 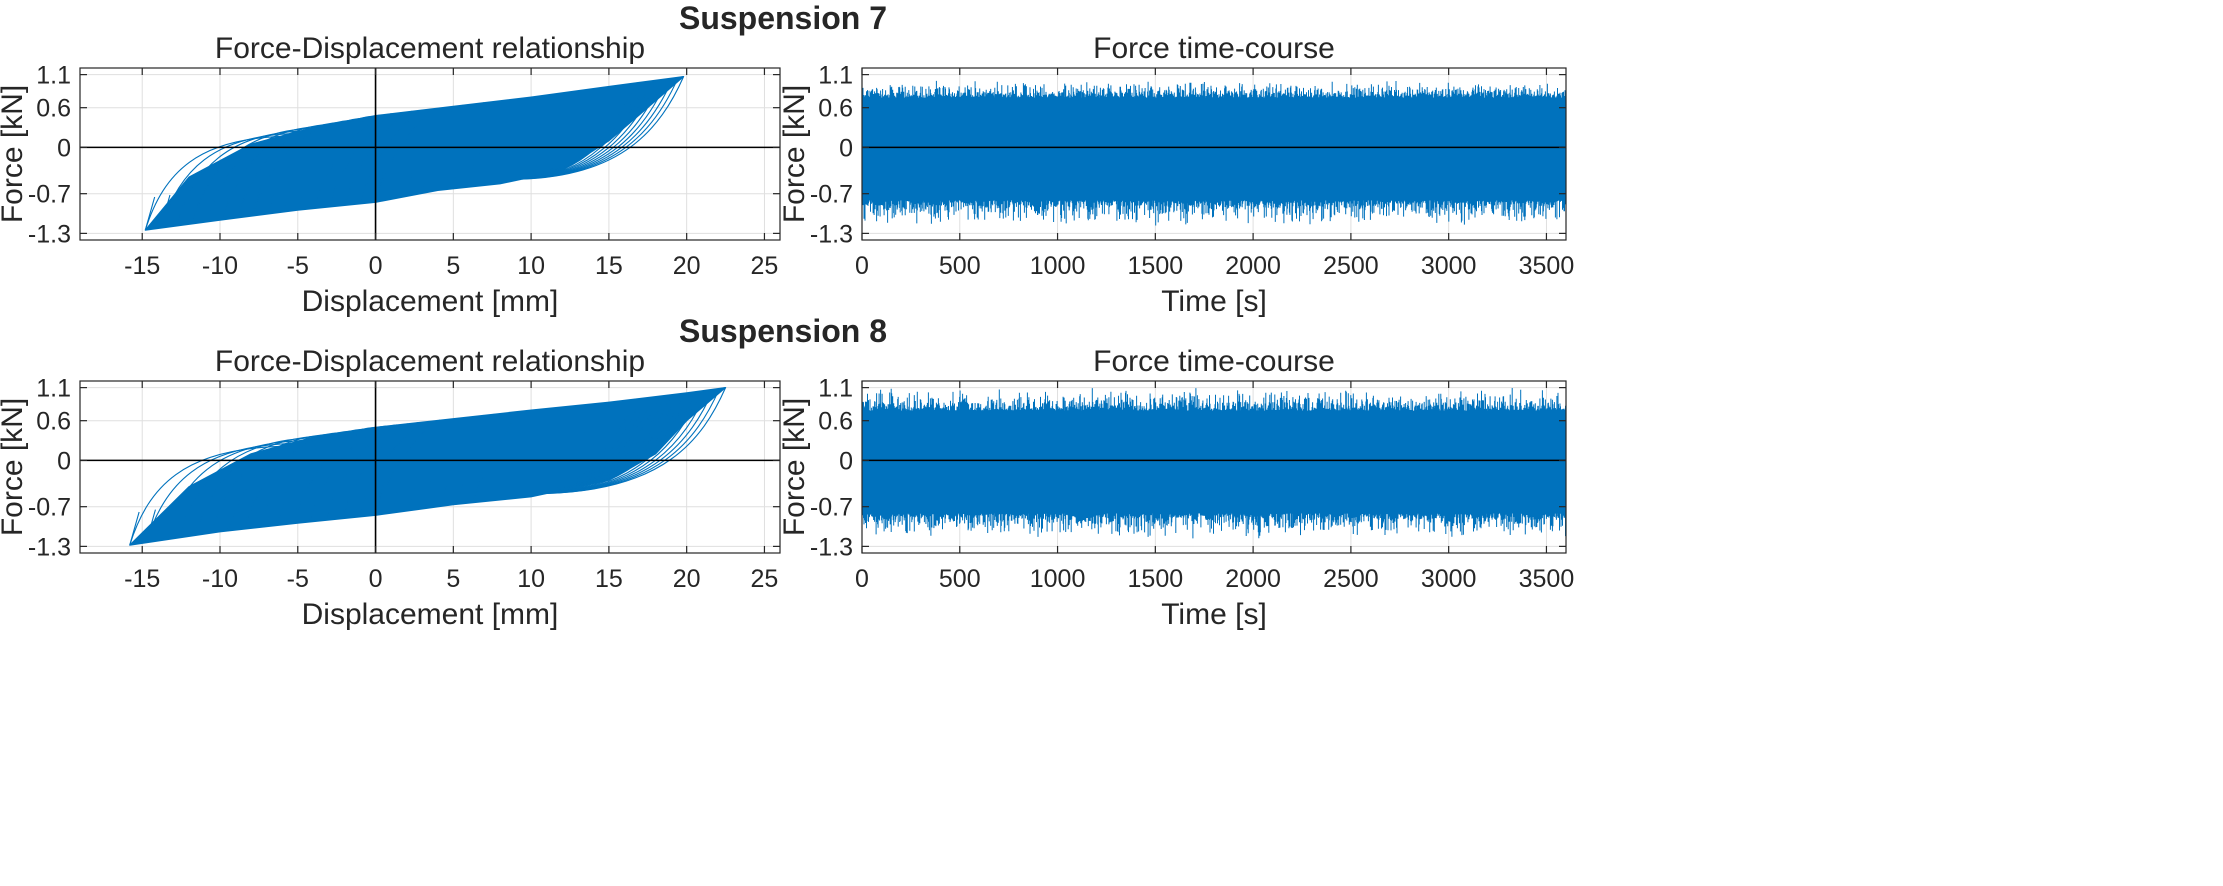 I want to click on suptitle-suspension-8: Suspension 8, so click(x=783, y=331).